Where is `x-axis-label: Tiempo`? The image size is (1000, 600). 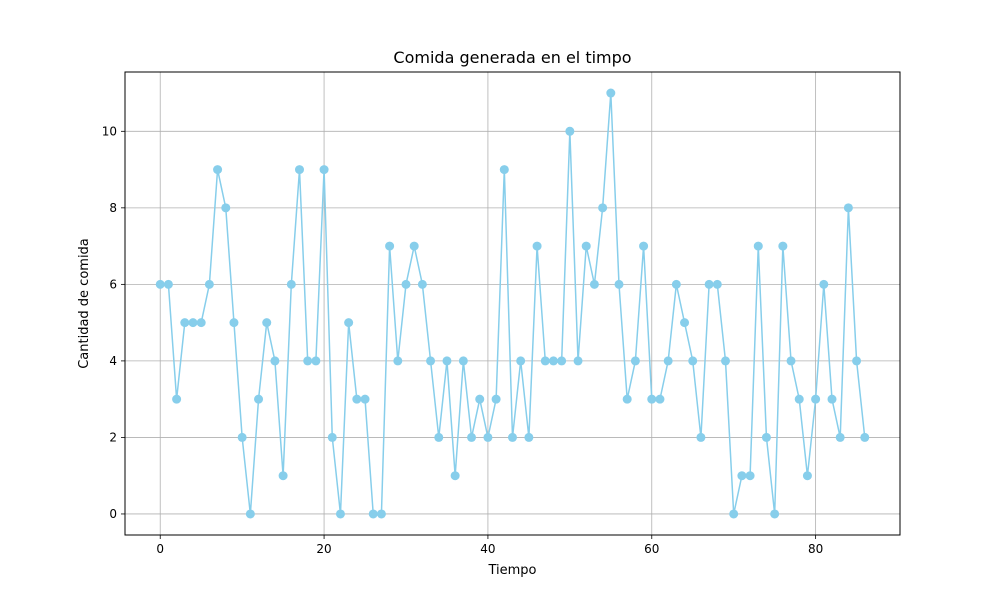 x-axis-label: Tiempo is located at coordinates (511, 570).